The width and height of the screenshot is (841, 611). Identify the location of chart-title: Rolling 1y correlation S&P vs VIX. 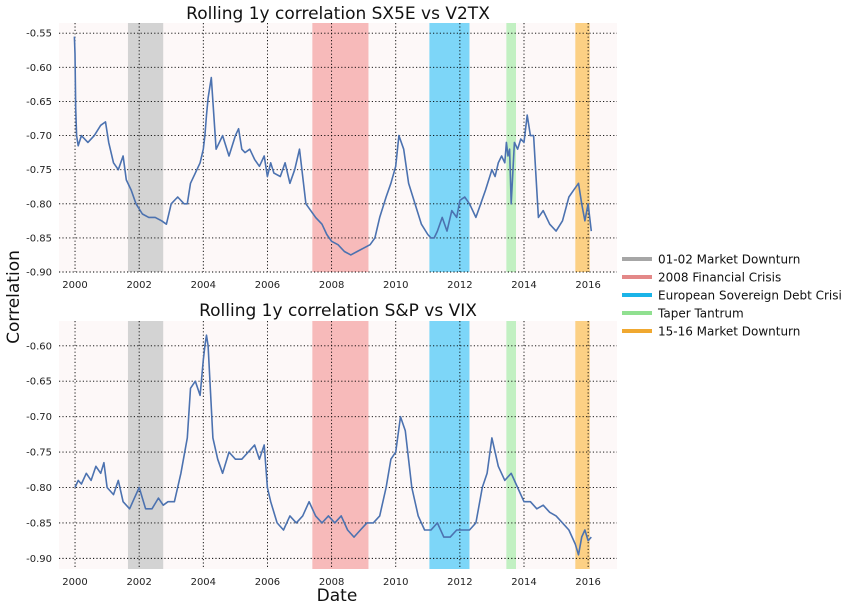
(338, 311).